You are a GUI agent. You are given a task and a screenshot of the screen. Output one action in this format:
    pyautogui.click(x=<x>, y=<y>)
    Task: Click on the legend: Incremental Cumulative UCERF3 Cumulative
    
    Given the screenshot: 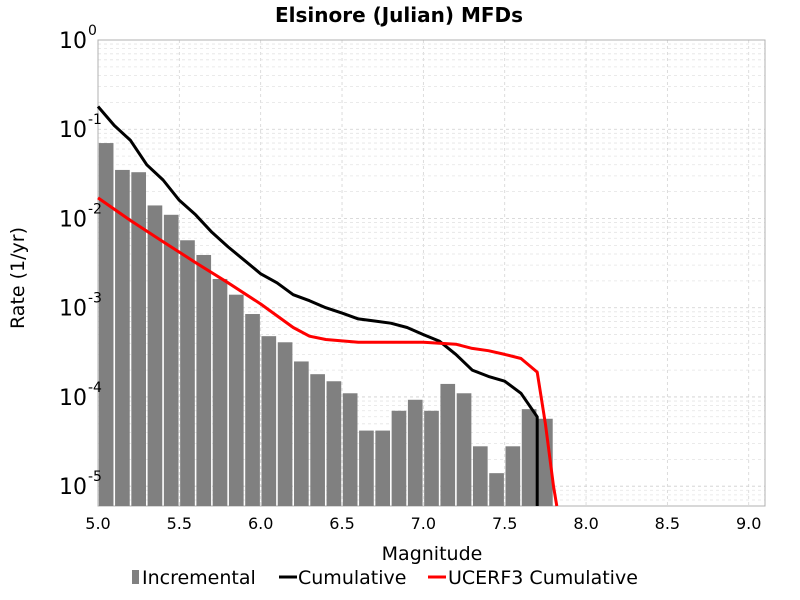 What is the action you would take?
    pyautogui.click(x=385, y=578)
    